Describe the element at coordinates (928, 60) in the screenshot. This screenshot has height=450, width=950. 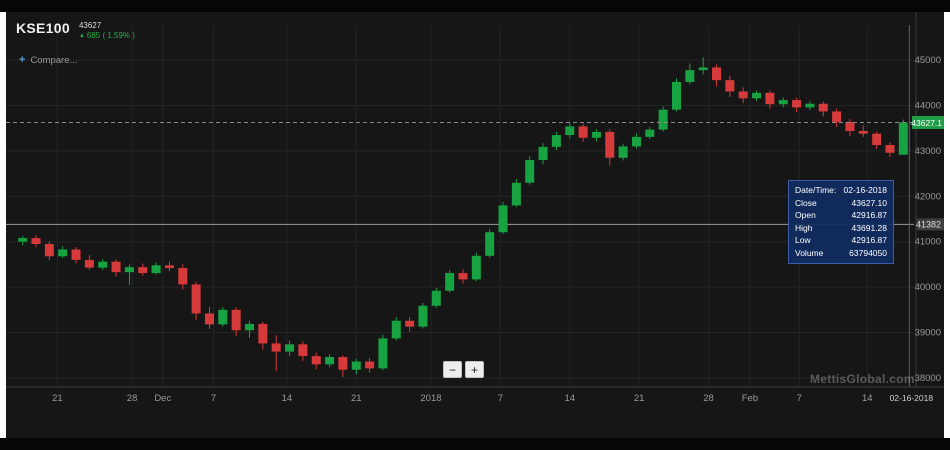
I see `y-axis-label: 45000` at that location.